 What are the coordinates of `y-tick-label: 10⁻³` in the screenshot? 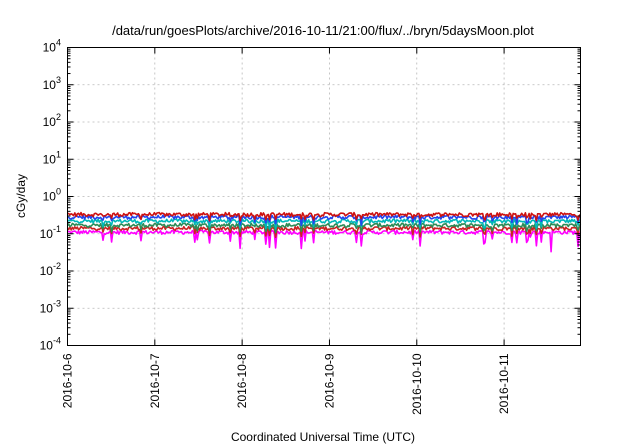 It's located at (50, 306).